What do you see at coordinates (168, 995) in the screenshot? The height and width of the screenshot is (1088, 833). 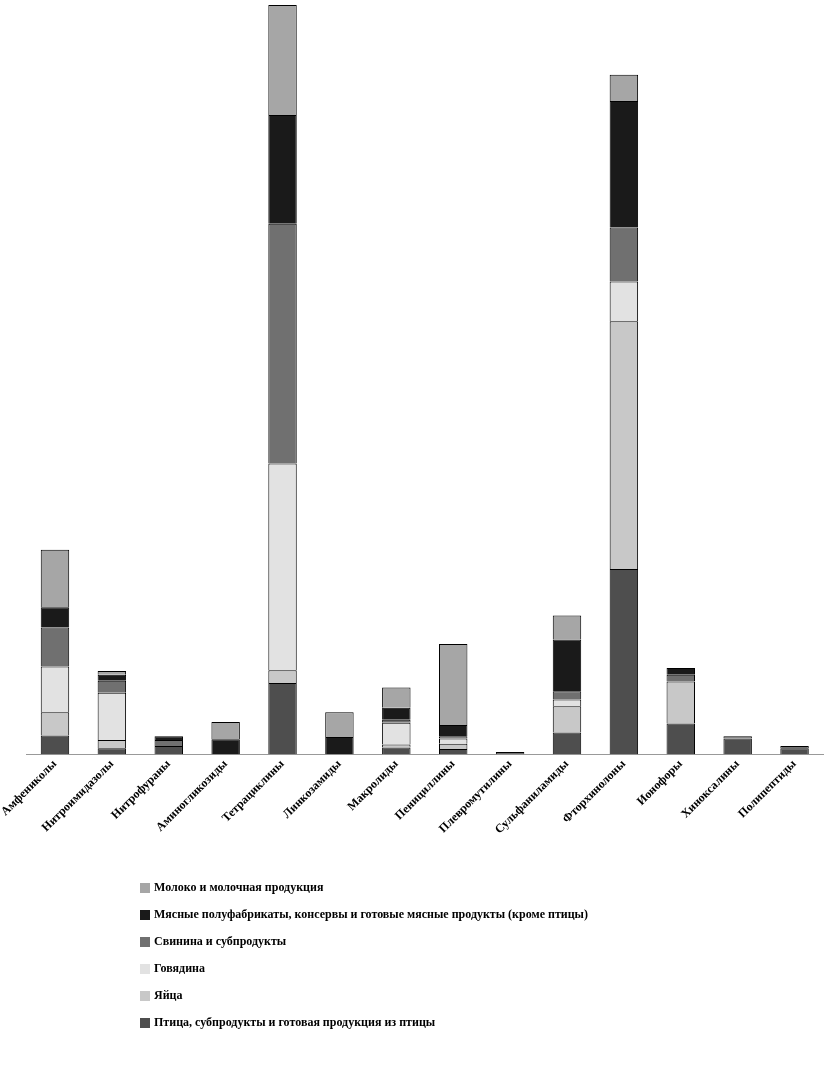 I see `legend-label: Яйца` at bounding box center [168, 995].